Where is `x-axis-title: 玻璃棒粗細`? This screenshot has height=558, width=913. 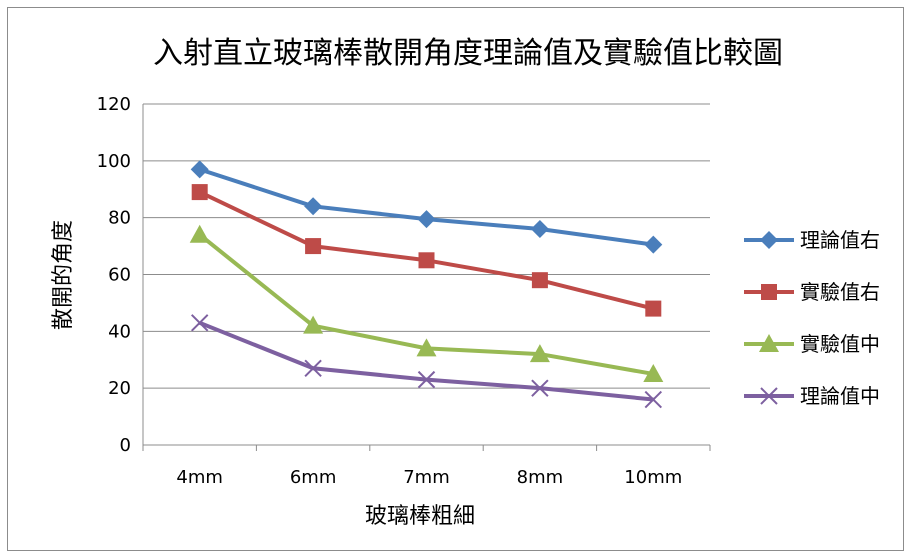
x-axis-title: 玻璃棒粗細 is located at coordinates (420, 516).